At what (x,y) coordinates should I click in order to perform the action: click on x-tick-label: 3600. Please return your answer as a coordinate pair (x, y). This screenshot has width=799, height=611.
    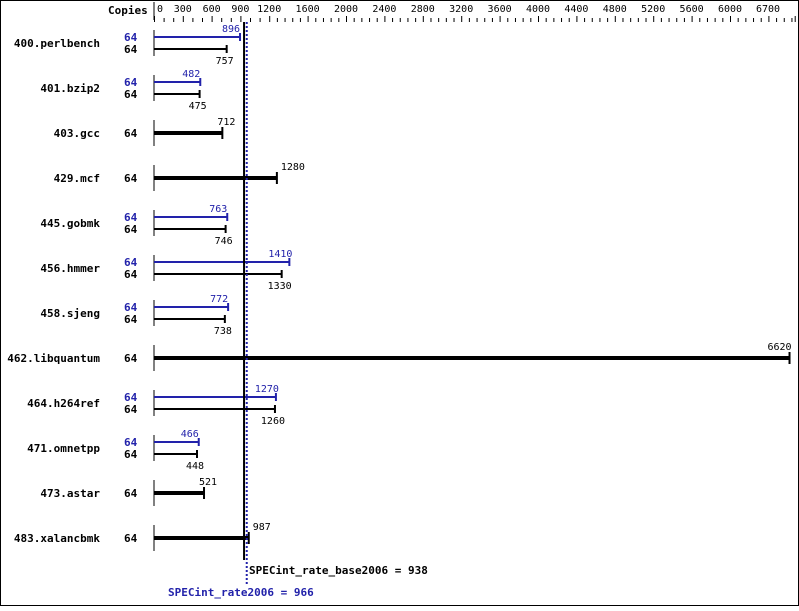
    Looking at the image, I should click on (500, 9).